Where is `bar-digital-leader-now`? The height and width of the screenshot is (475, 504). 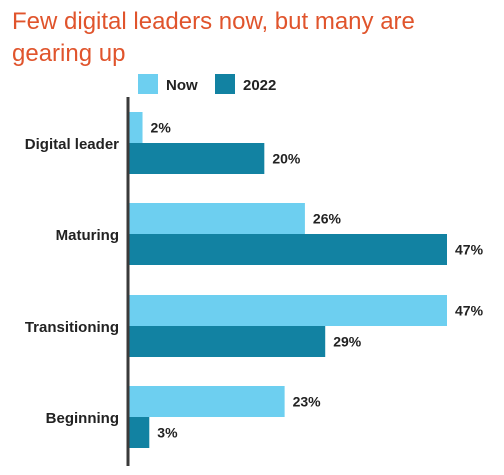
bar-digital-leader-now is located at coordinates (136, 127).